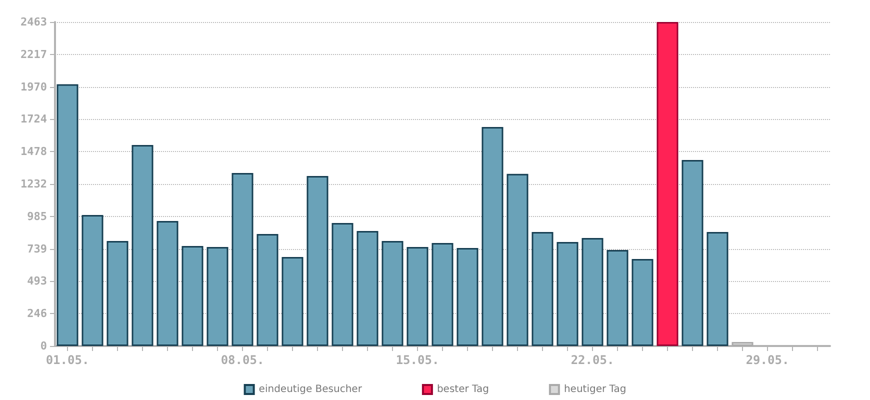  I want to click on y-tick-label: 2217, so click(33, 54).